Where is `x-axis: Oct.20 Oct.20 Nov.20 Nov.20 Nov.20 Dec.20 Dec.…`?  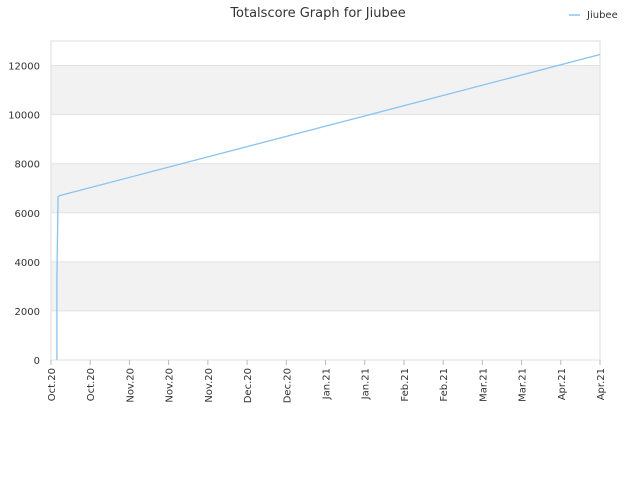
x-axis: Oct.20 Oct.20 Nov.20 Nov.20 Nov.20 Dec.20 Dec.… is located at coordinates (327, 381).